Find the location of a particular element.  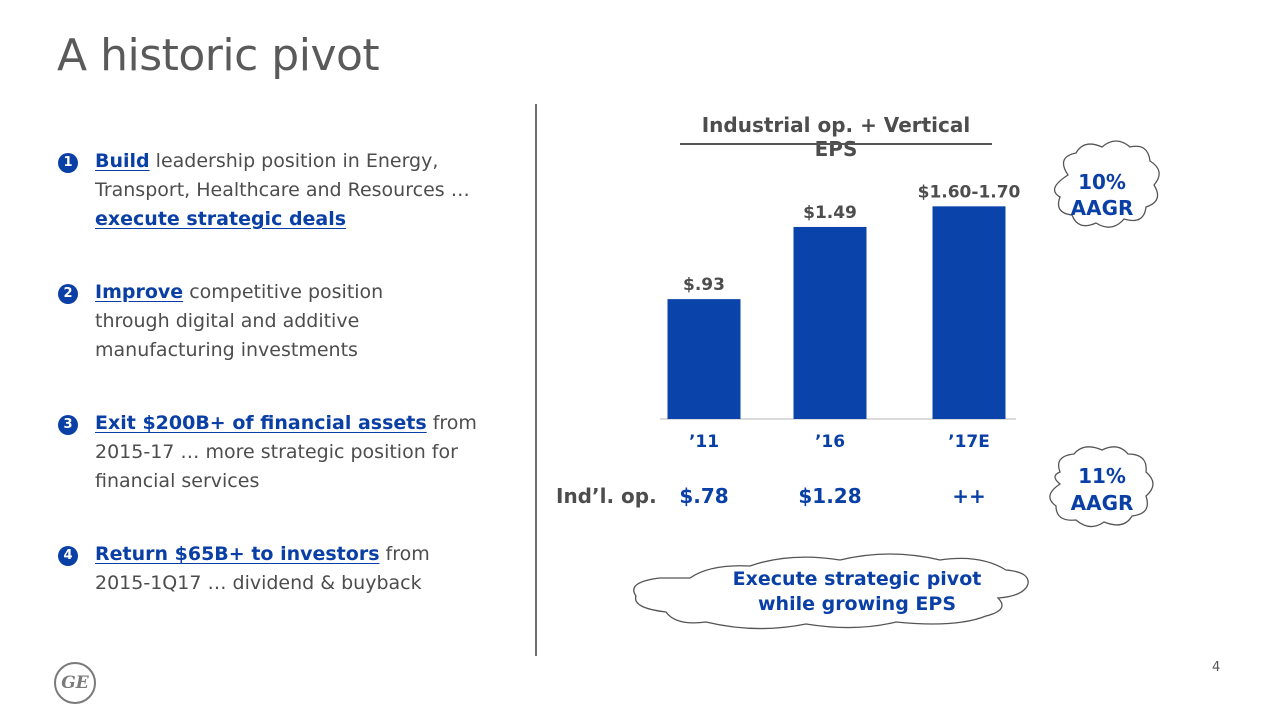

vertical-divider is located at coordinates (536, 380).